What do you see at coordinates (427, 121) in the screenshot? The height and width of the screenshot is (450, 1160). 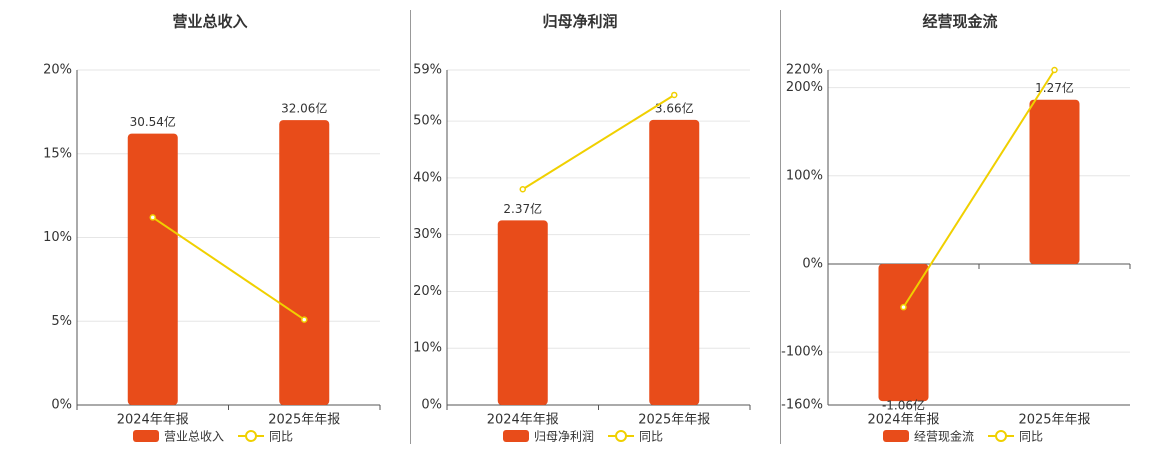 I see `y-tick-label: 50%` at bounding box center [427, 121].